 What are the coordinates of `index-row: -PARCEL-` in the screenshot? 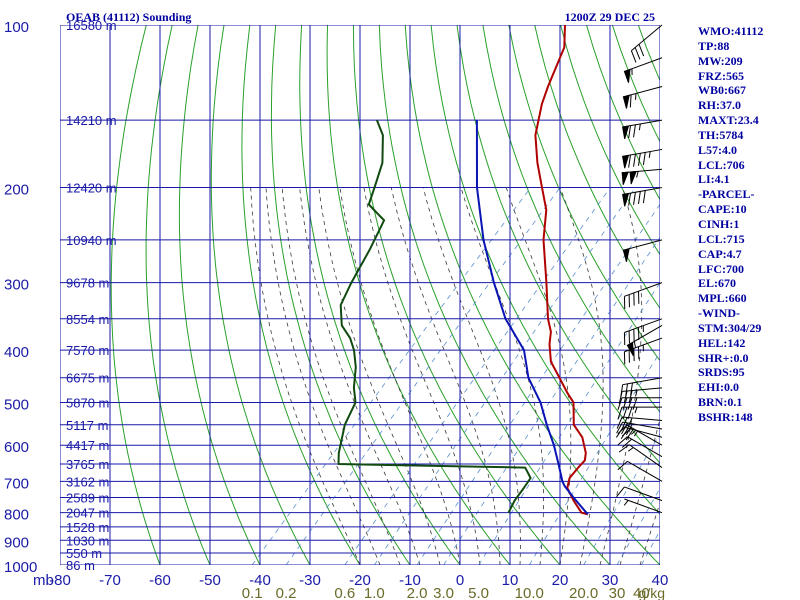 It's located at (726, 194).